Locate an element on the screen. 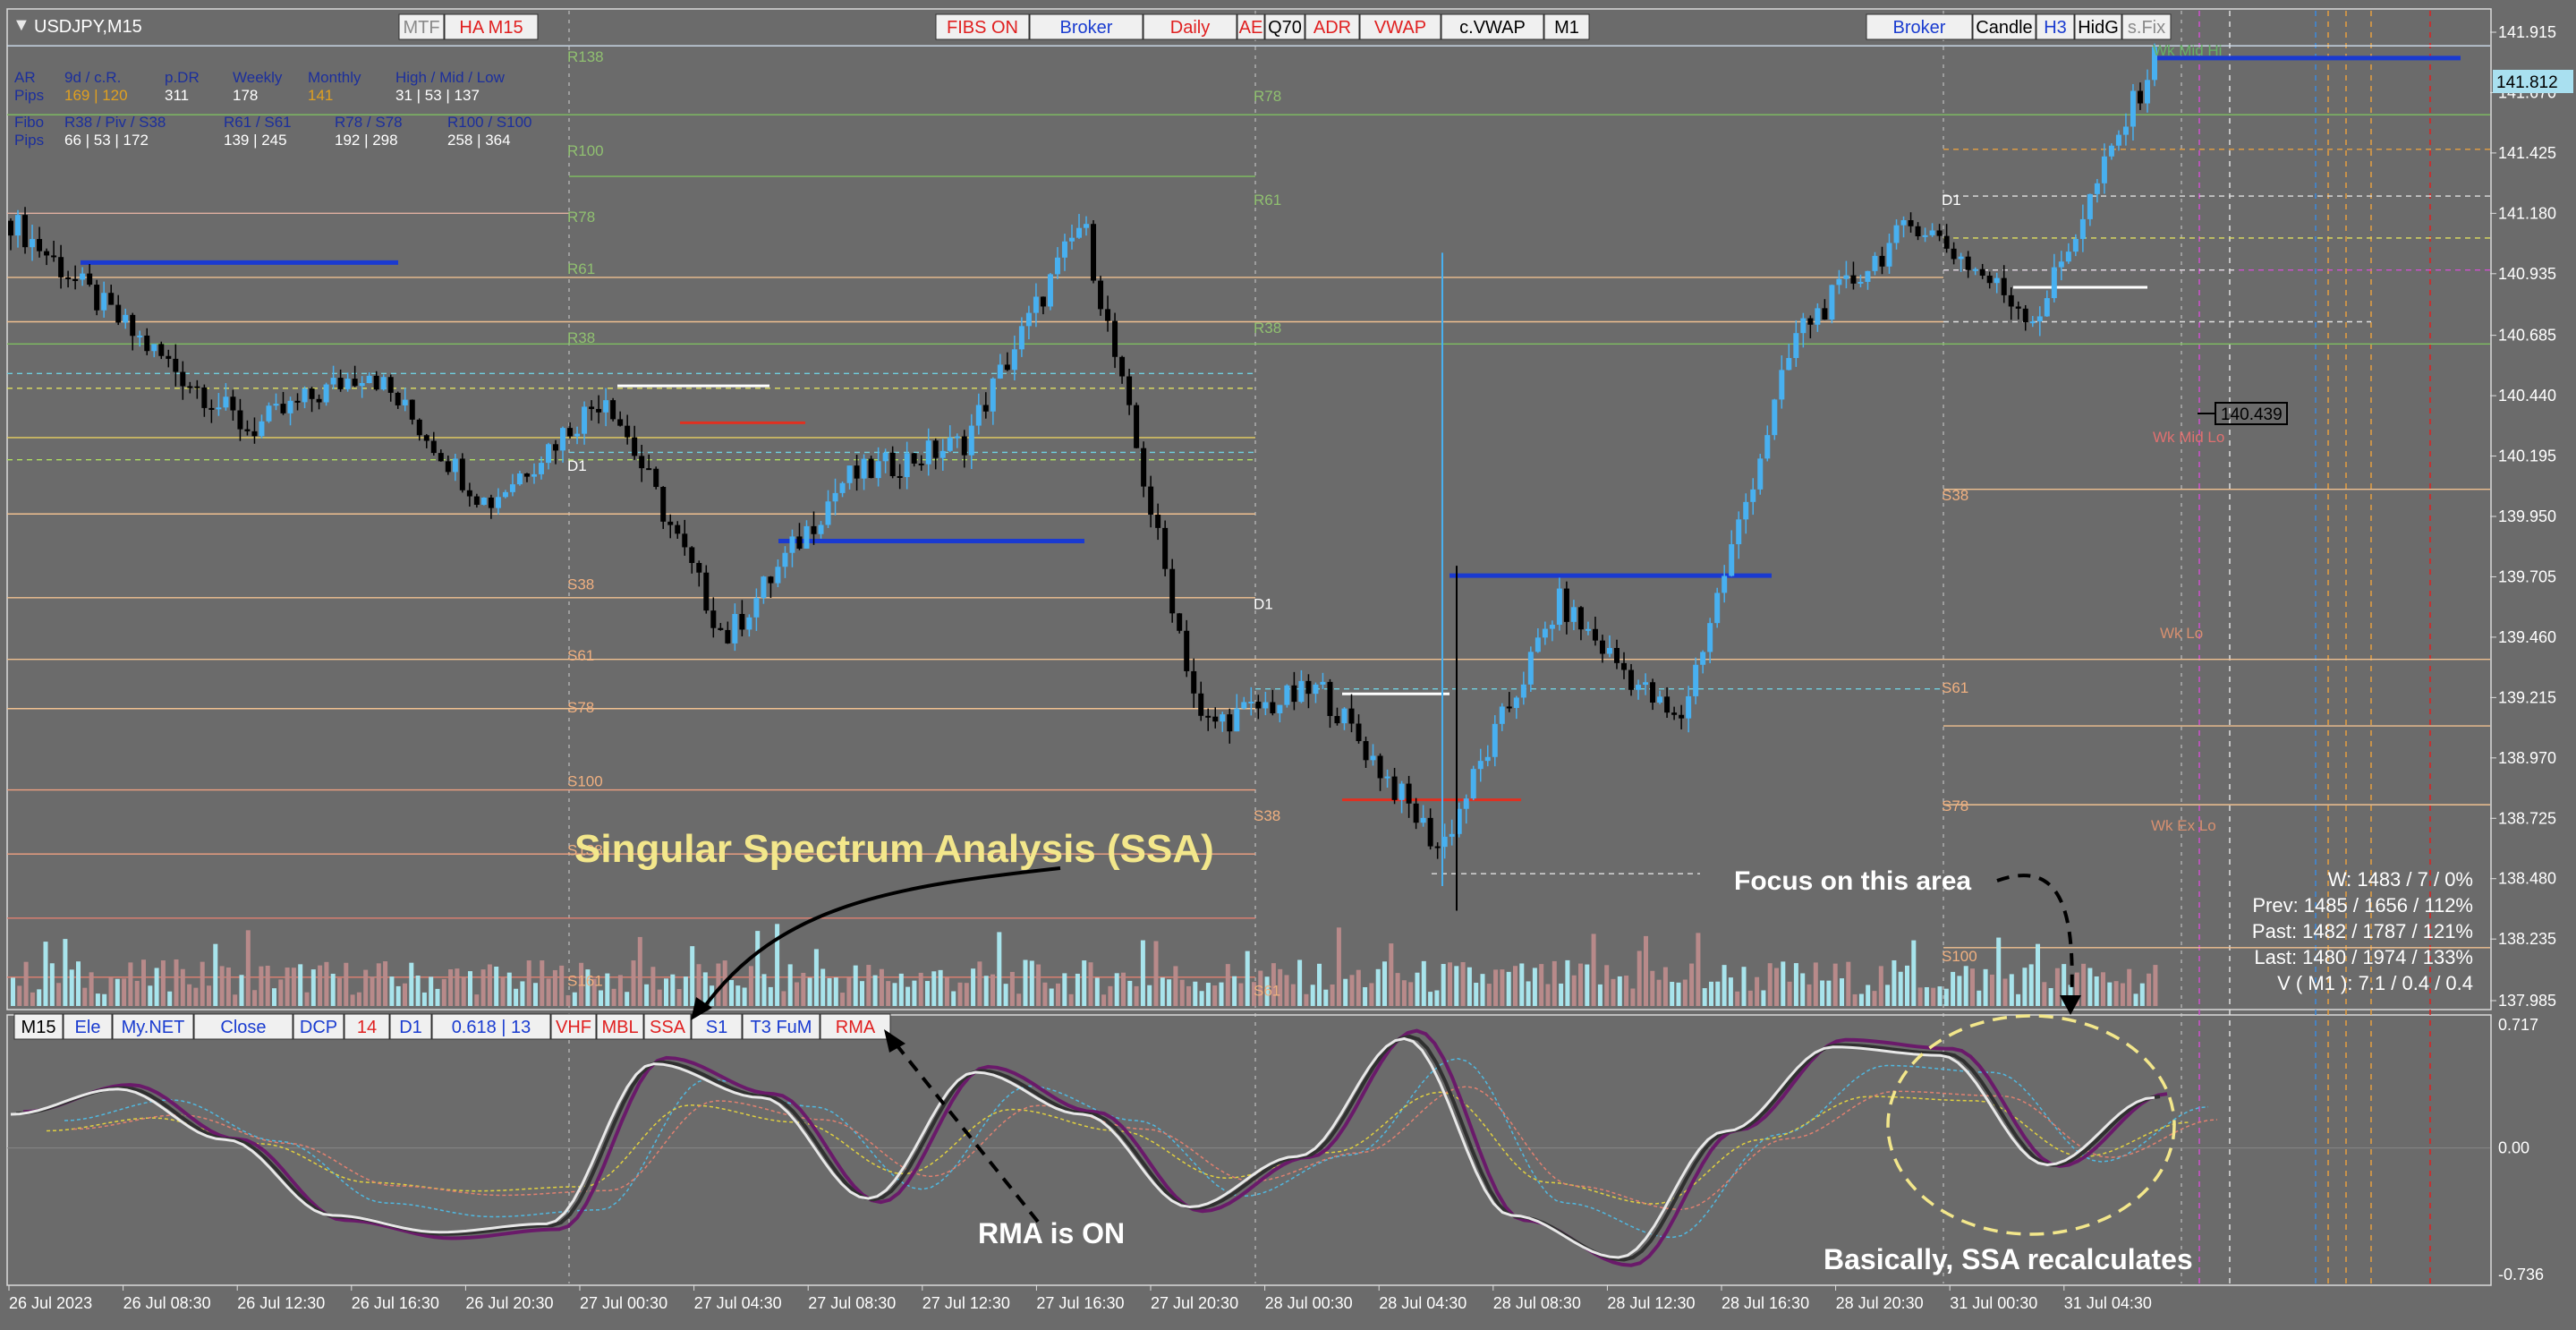  top-mid-button-label: Broker is located at coordinates (1086, 28).